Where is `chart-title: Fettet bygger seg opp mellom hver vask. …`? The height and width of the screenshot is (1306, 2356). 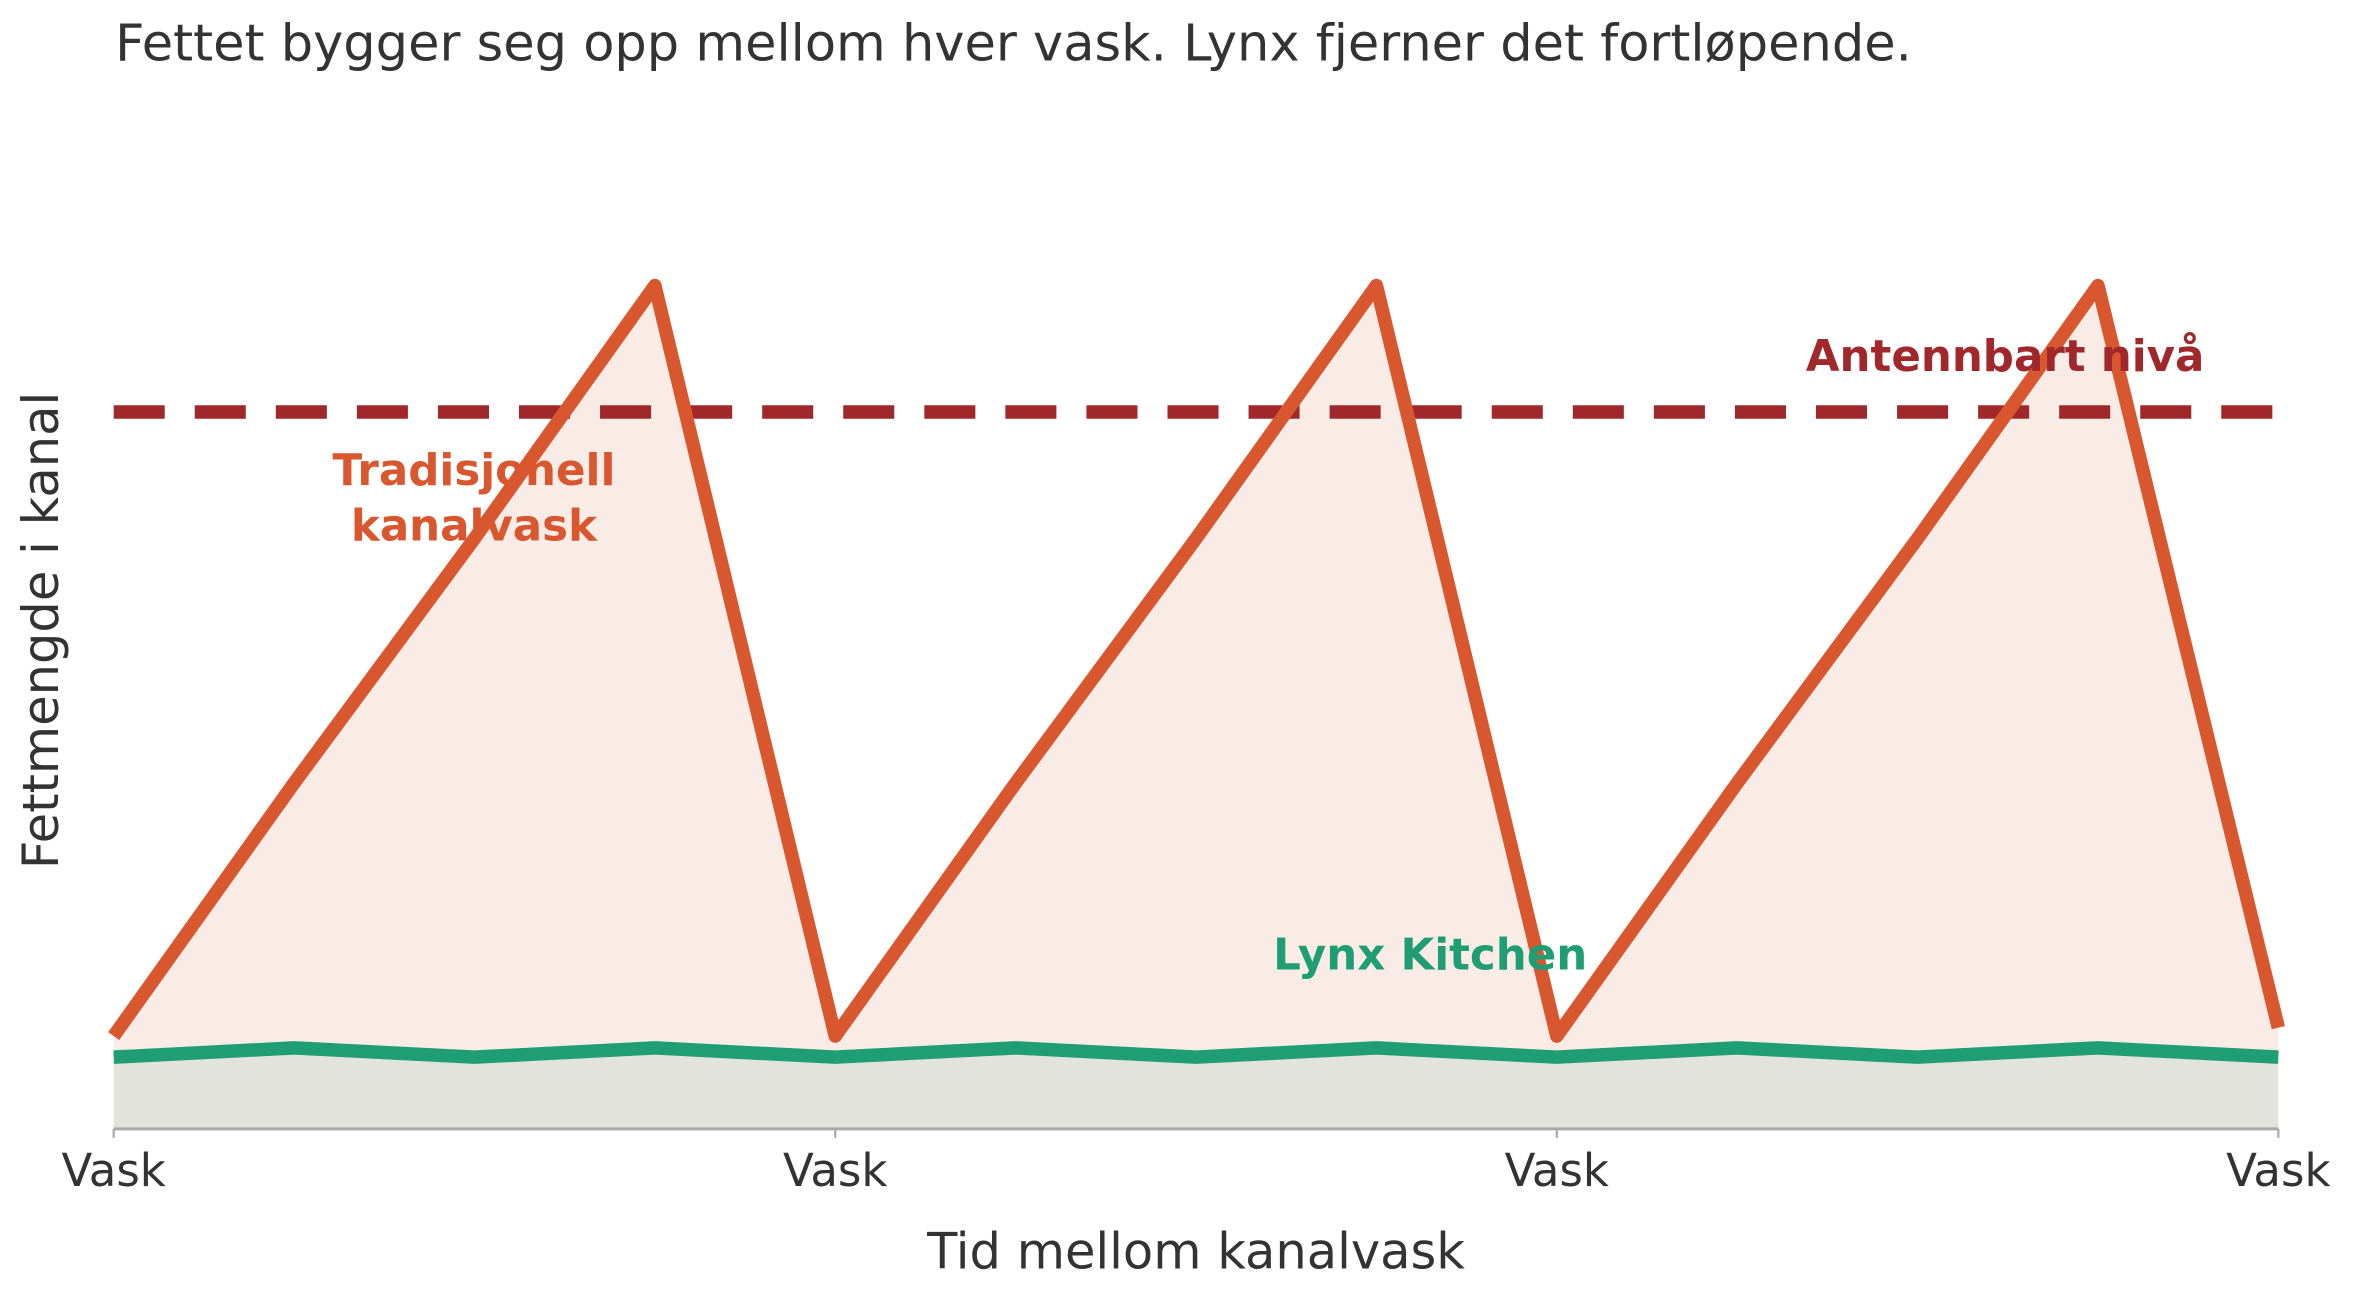 chart-title: Fettet bygger seg opp mellom hver vask. … is located at coordinates (1013, 44).